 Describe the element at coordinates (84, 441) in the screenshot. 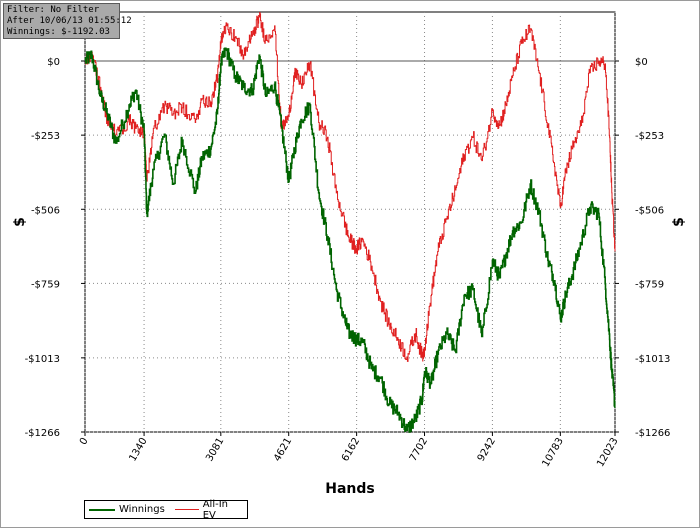

I see `x-tick-label: 0` at that location.